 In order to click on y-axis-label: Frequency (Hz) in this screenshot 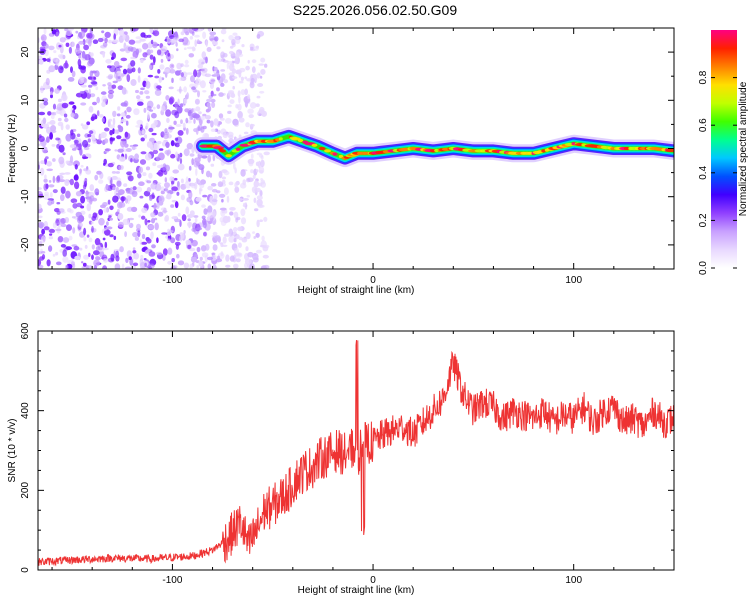, I will do `click(12, 148)`.